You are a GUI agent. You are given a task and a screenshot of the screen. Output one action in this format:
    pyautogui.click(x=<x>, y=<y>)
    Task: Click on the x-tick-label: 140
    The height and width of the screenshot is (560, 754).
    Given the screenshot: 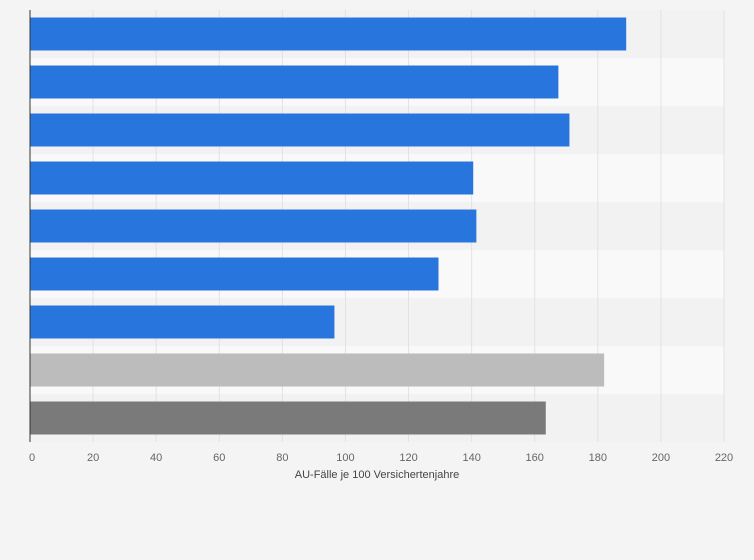 What is the action you would take?
    pyautogui.click(x=471, y=458)
    